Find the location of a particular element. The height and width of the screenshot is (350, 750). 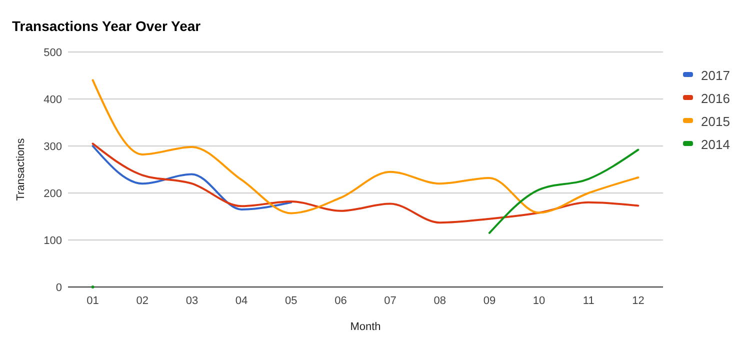

x-tick-label: 09 is located at coordinates (489, 301).